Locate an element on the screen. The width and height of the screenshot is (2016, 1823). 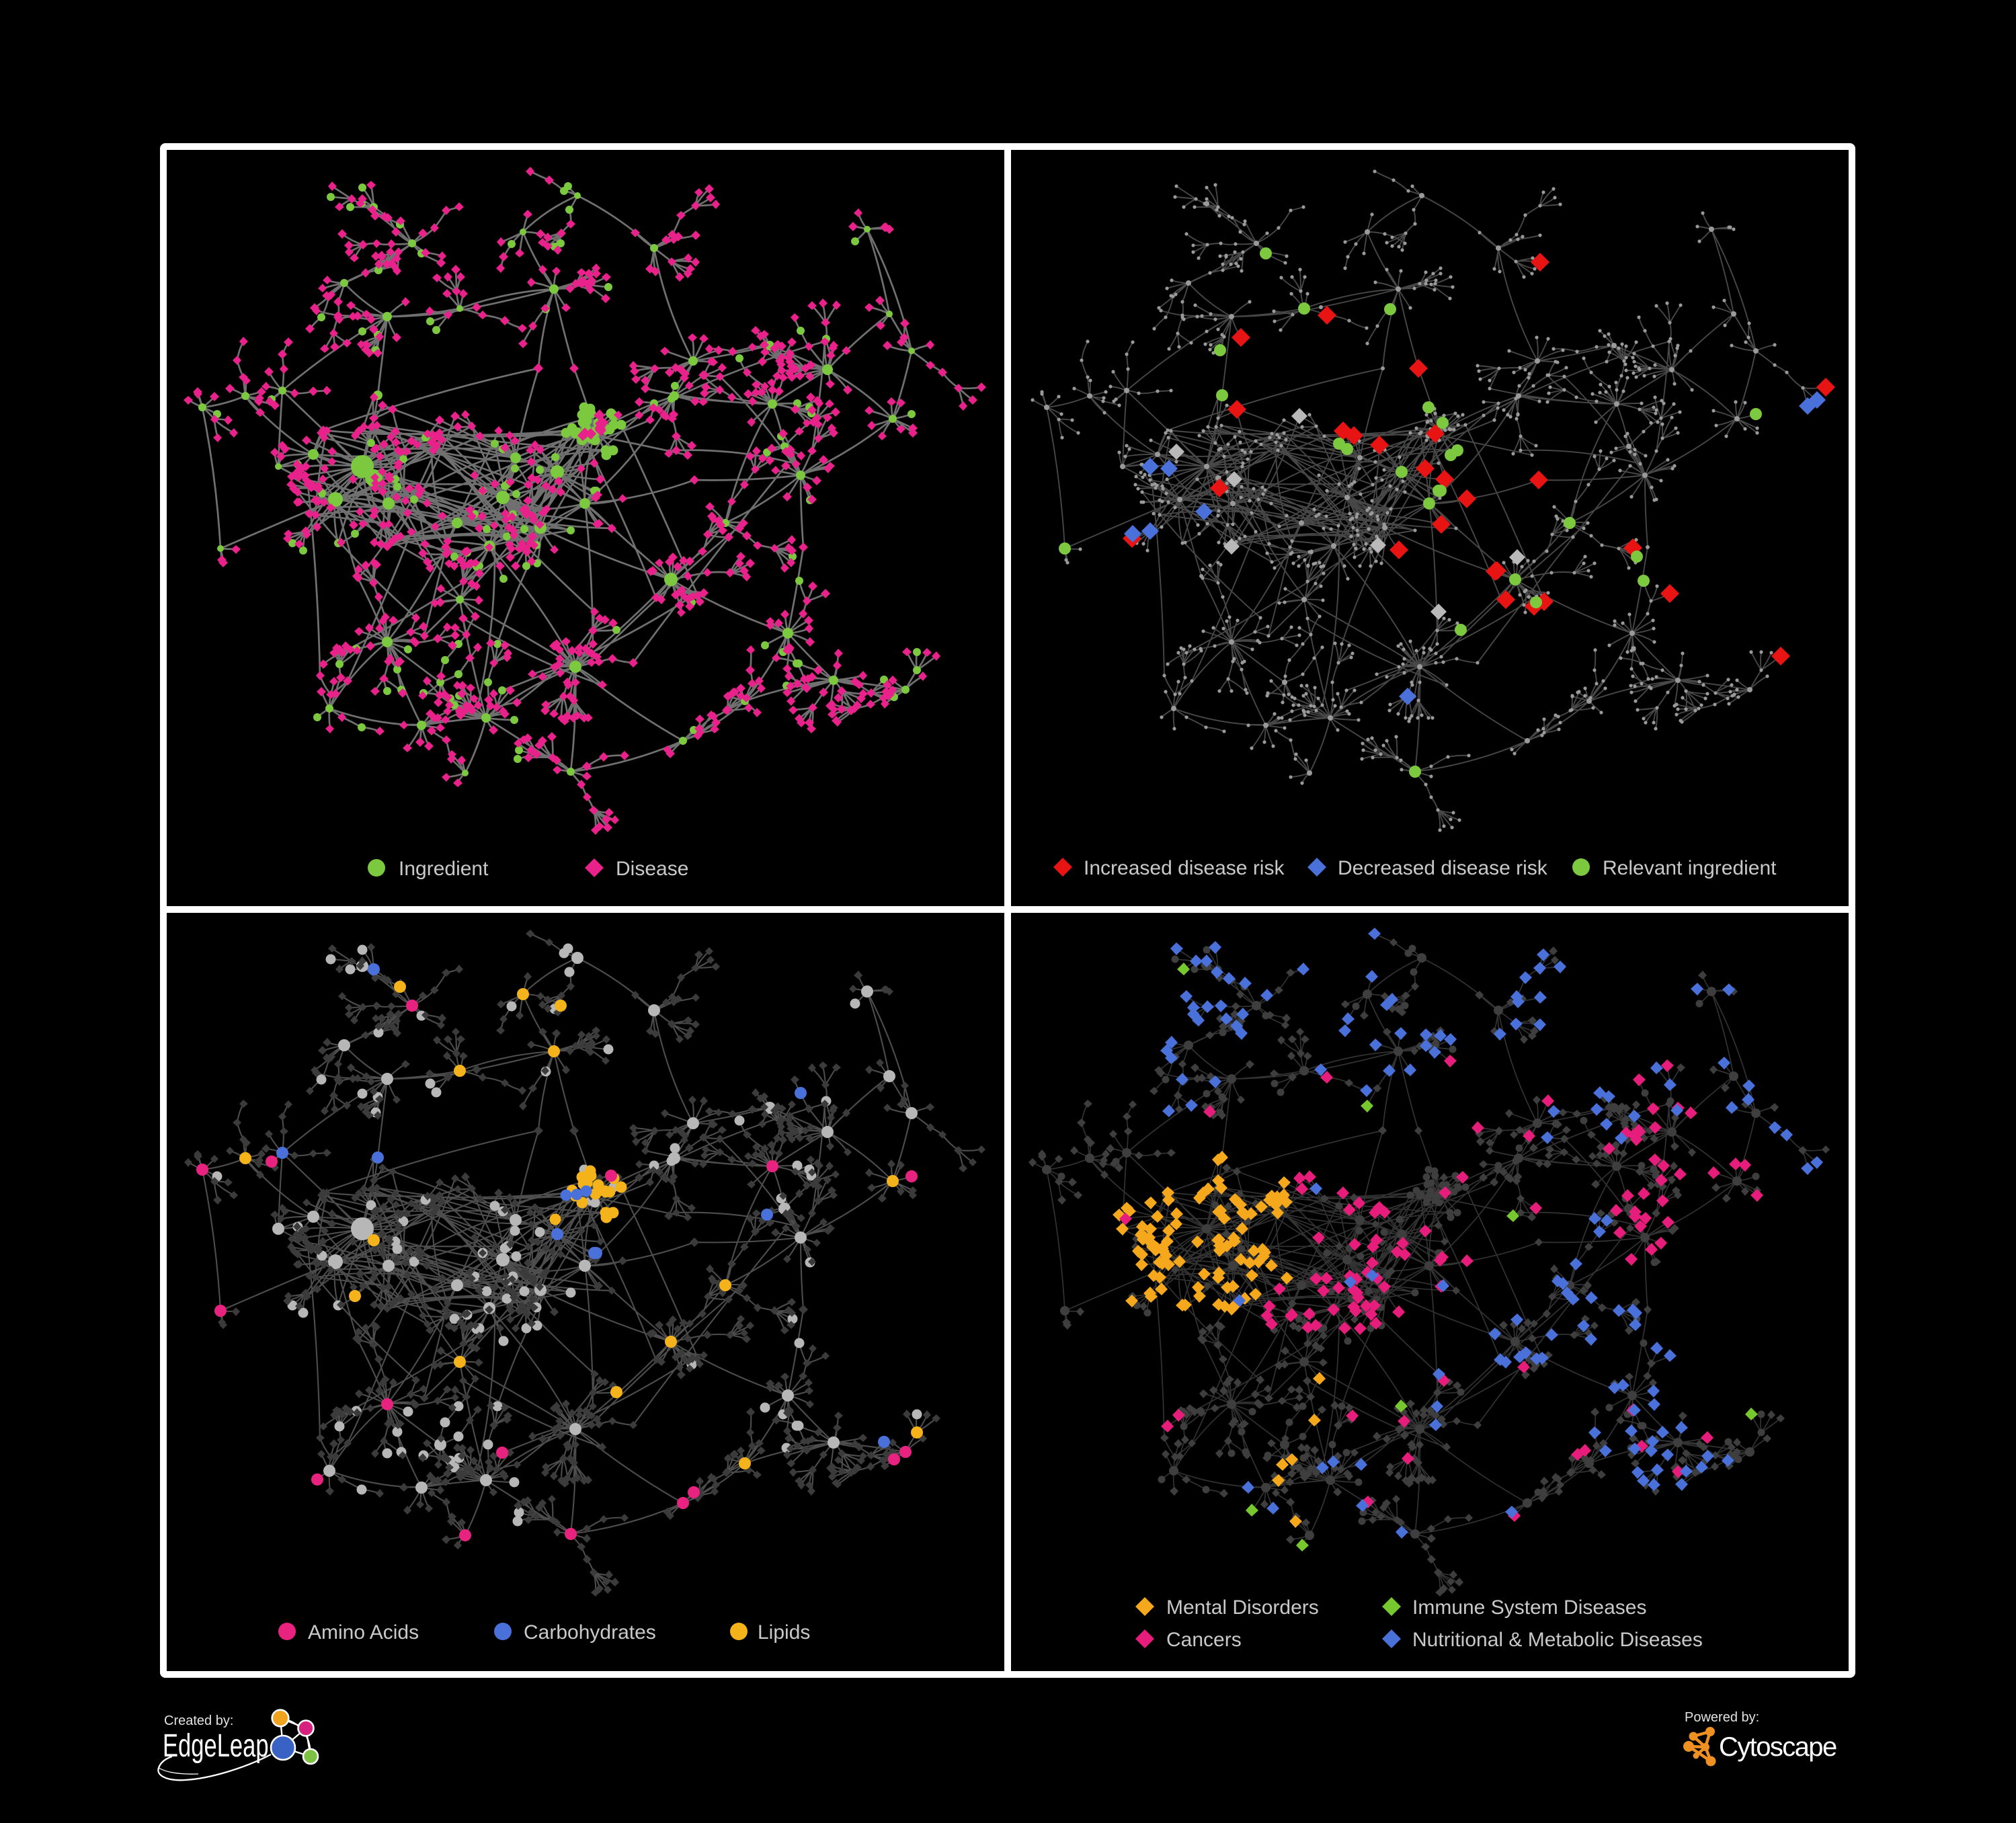
svg-text: Disease is located at coordinates (652, 869).